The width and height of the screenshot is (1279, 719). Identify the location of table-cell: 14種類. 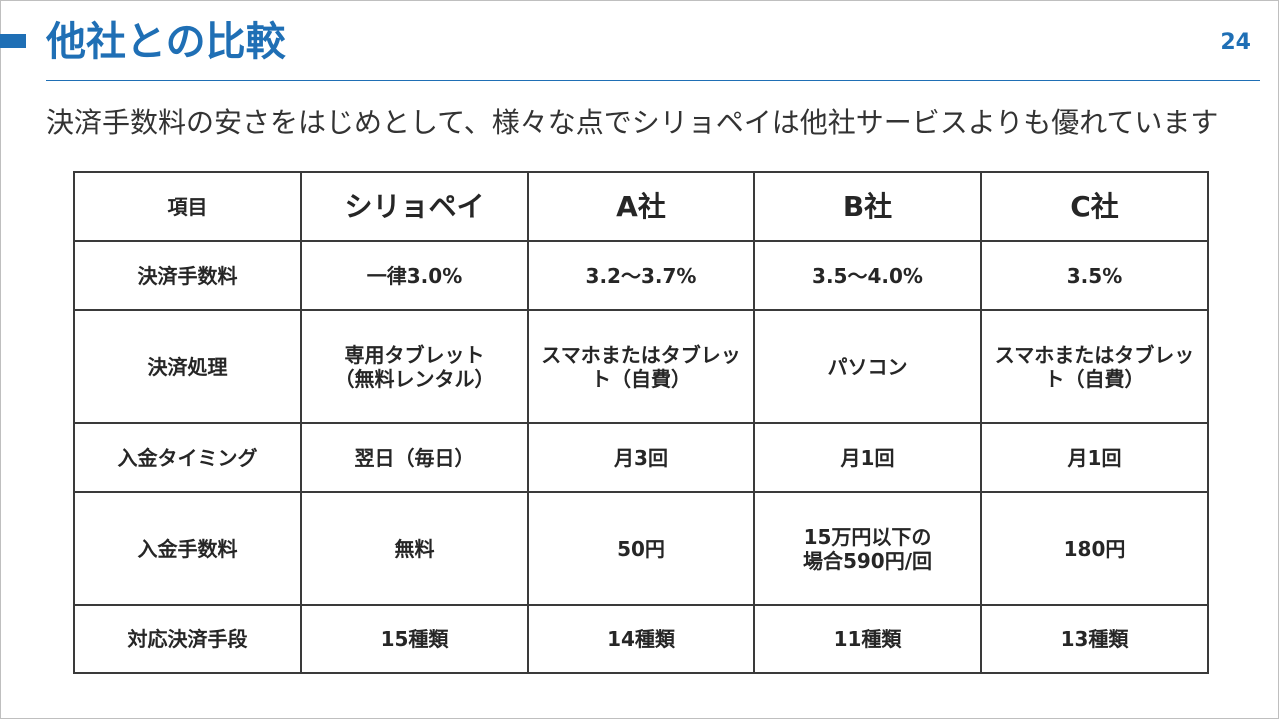
(641, 639).